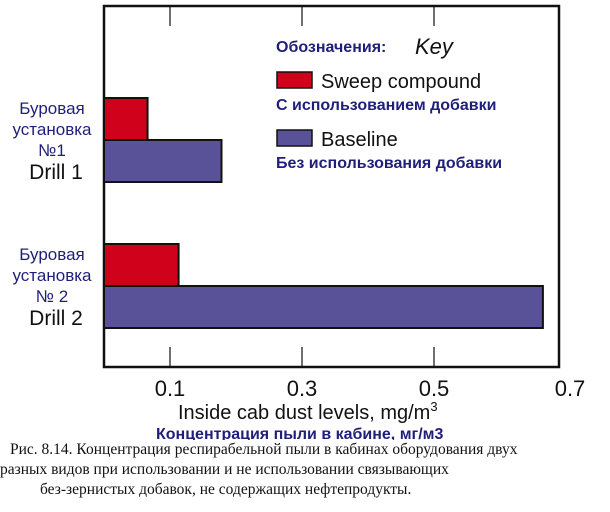  What do you see at coordinates (294, 138) in the screenshot?
I see `legend-swatch-baseline` at bounding box center [294, 138].